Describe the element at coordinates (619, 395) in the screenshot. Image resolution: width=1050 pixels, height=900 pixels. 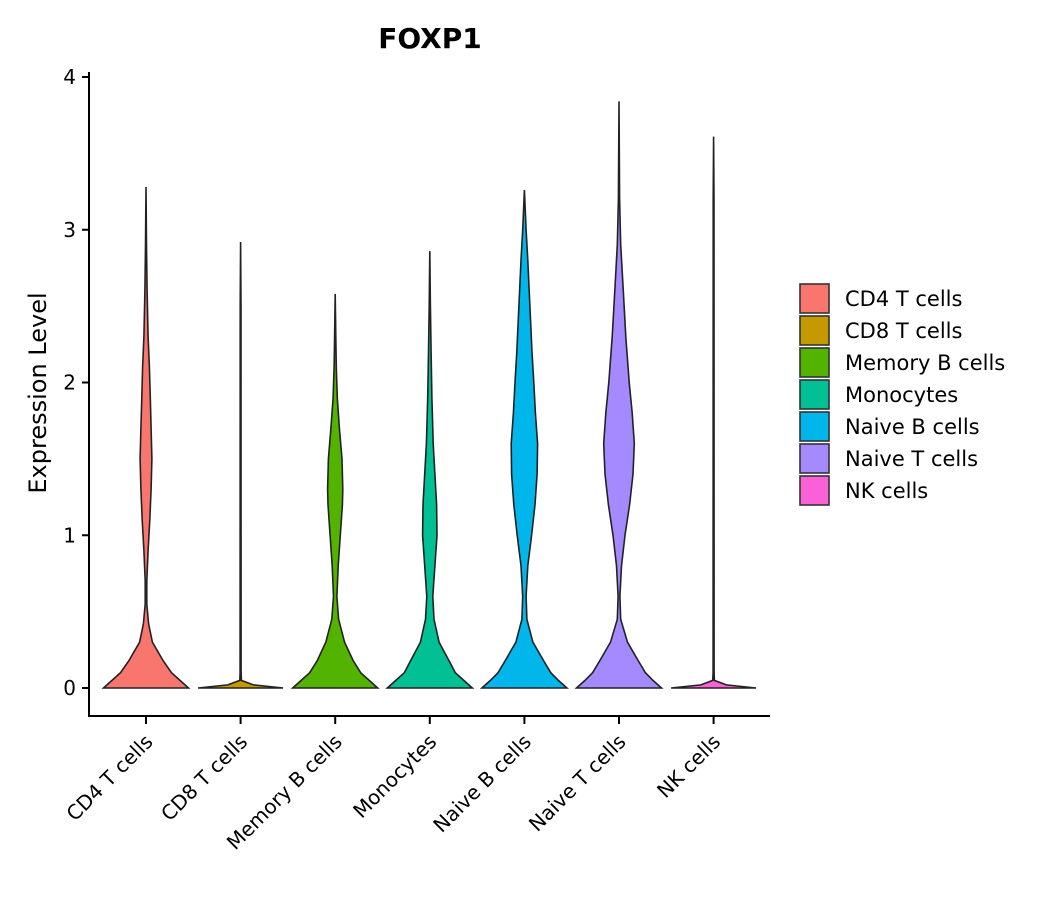
I see `violin-naive-t-cells` at that location.